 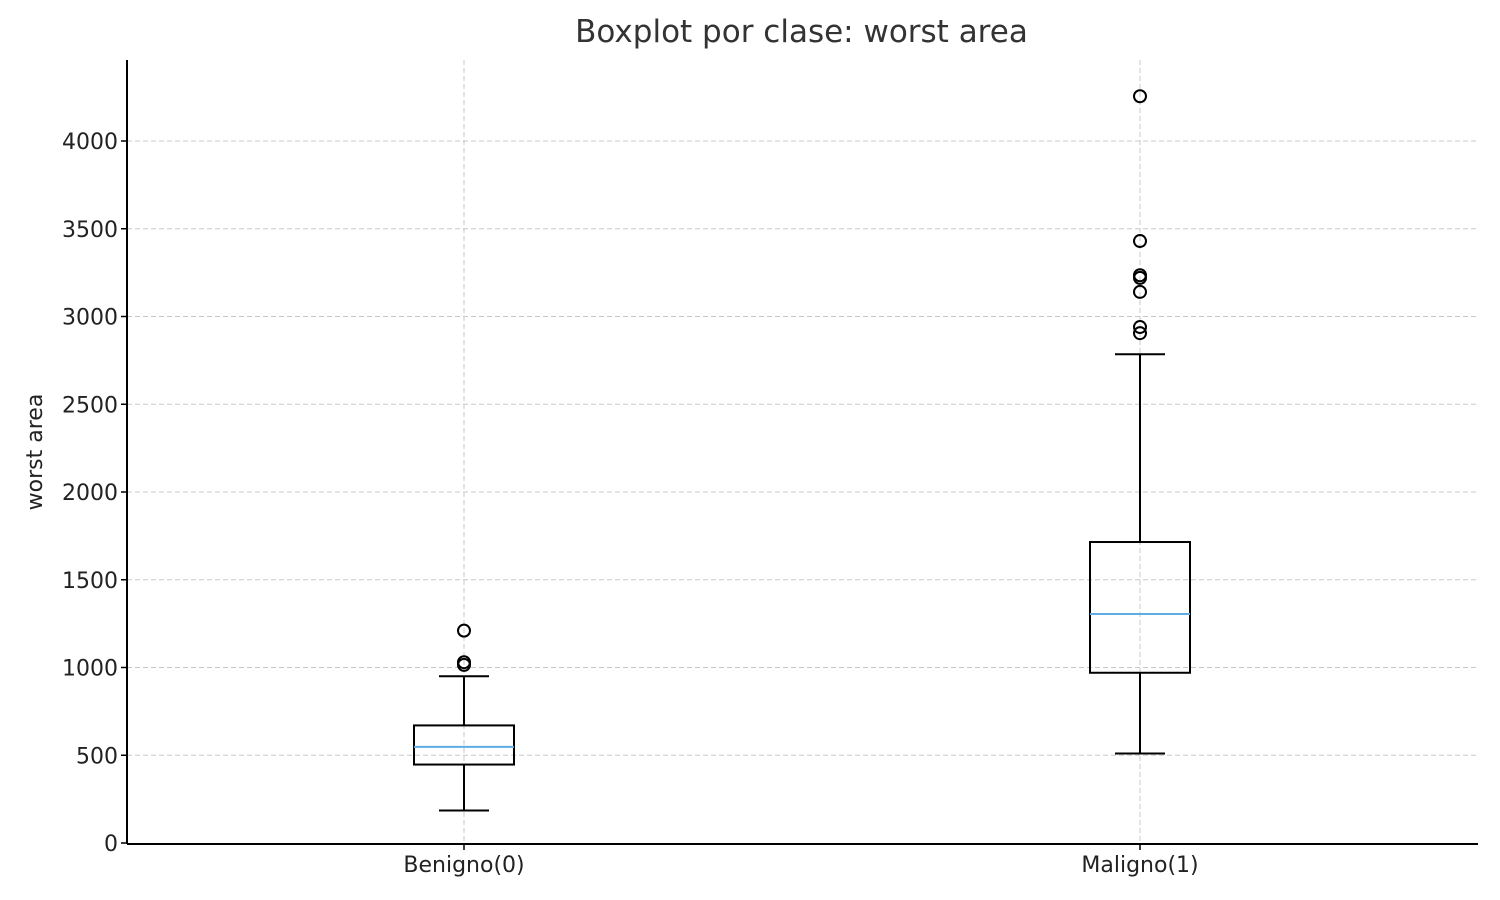 What do you see at coordinates (90, 318) in the screenshot?
I see `y-tick-label: 3000` at bounding box center [90, 318].